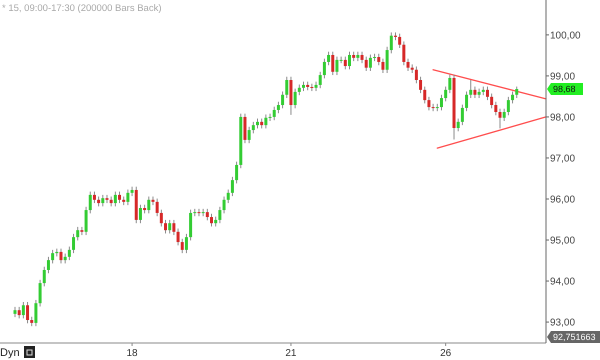 The height and width of the screenshot is (360, 600). What do you see at coordinates (291, 353) in the screenshot?
I see `x-tick-label: 21` at bounding box center [291, 353].